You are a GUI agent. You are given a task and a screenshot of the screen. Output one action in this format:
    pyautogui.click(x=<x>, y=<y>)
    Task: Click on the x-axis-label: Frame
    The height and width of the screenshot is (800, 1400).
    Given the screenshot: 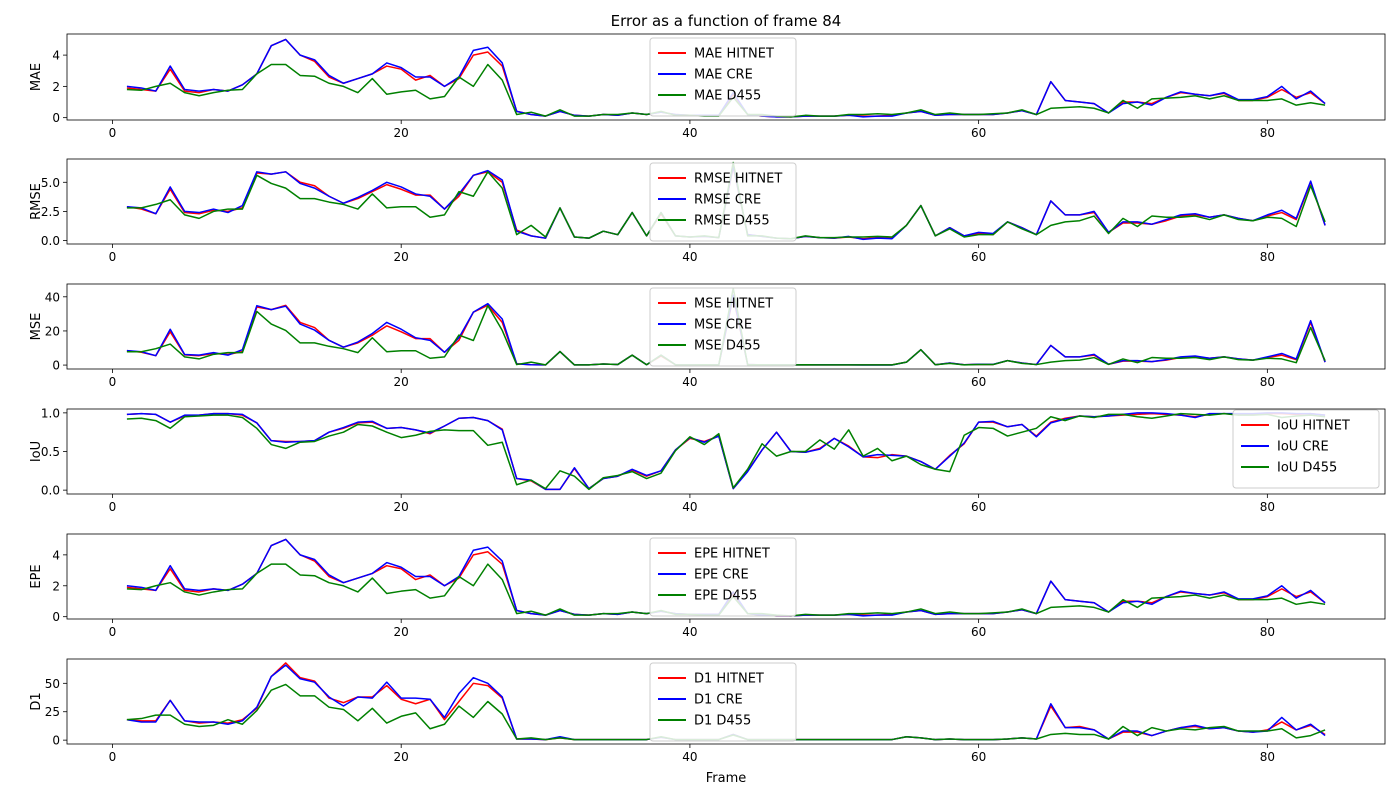 What is the action you would take?
    pyautogui.click(x=726, y=778)
    